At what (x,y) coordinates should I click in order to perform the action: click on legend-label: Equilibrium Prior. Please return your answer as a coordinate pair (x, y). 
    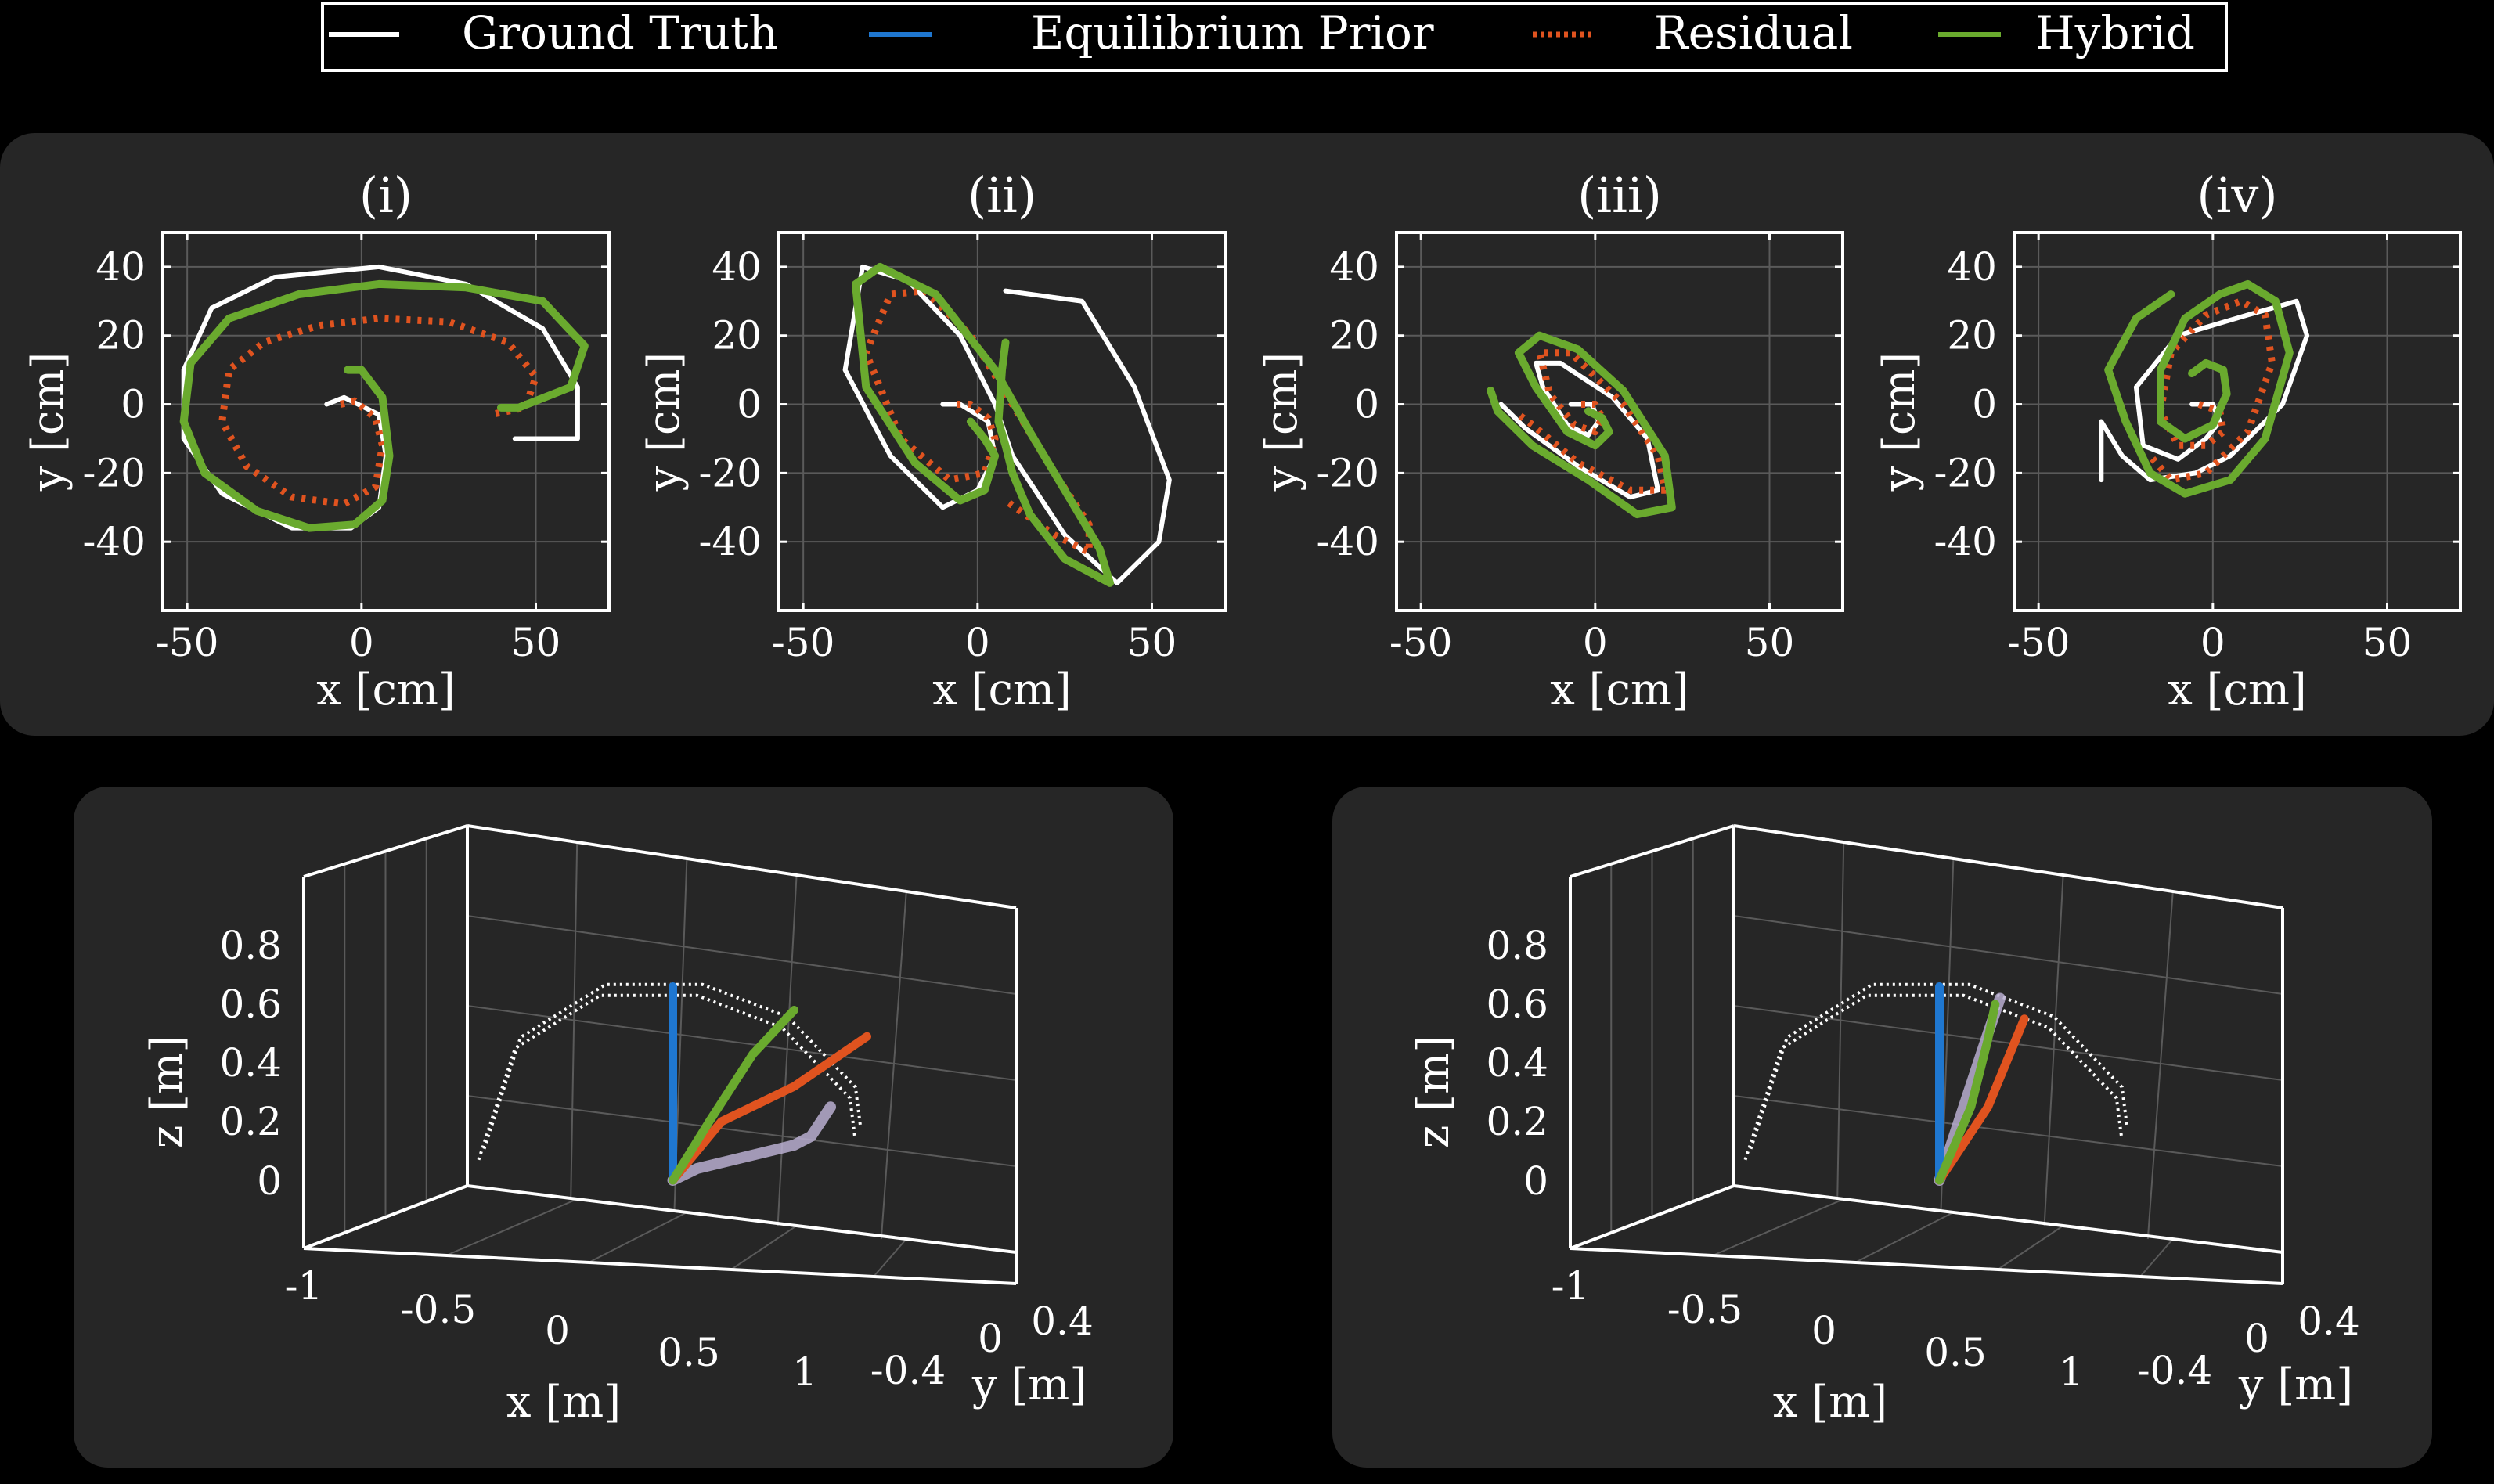
    Looking at the image, I should click on (1232, 32).